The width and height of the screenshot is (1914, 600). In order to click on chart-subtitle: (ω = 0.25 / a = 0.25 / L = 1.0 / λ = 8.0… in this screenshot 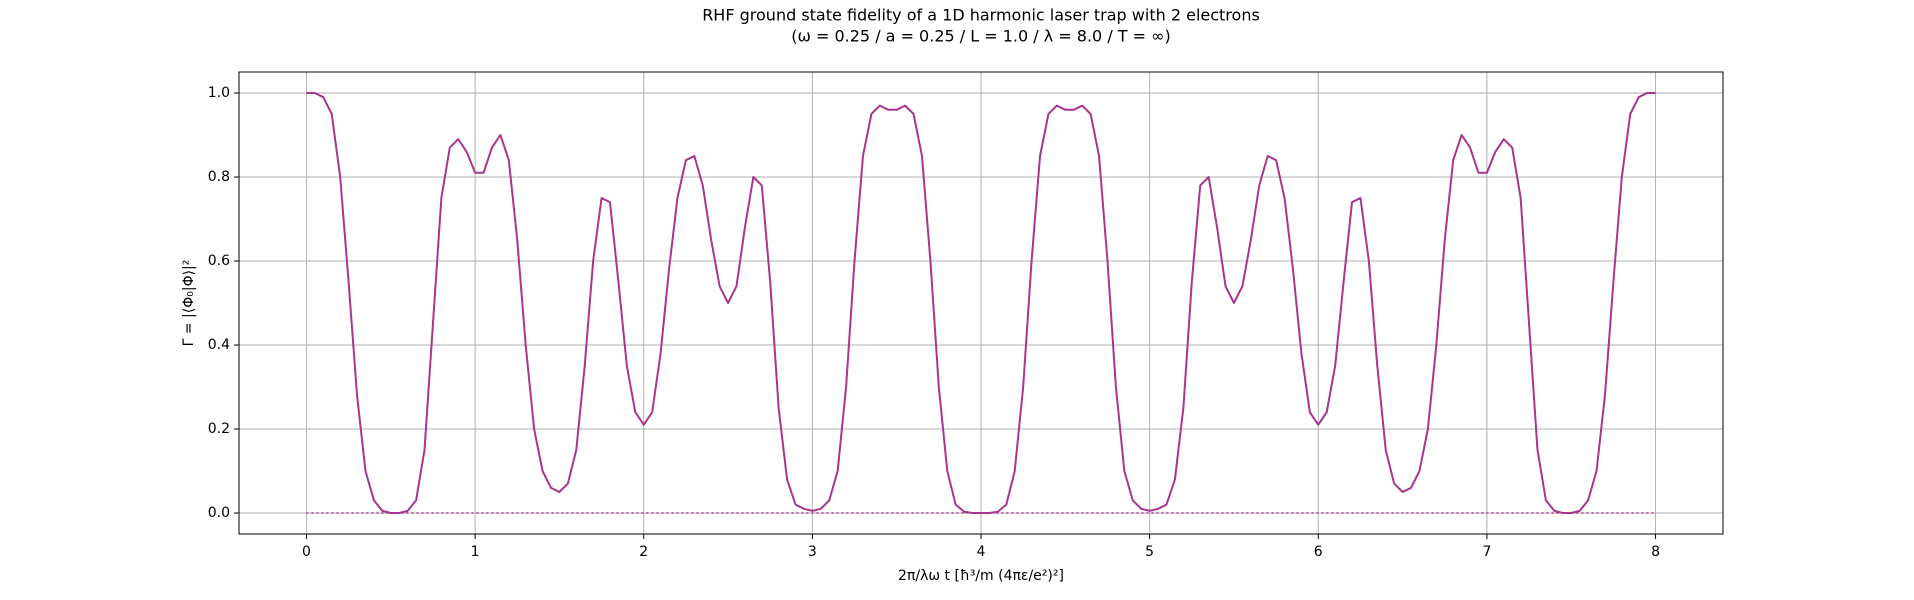, I will do `click(980, 36)`.